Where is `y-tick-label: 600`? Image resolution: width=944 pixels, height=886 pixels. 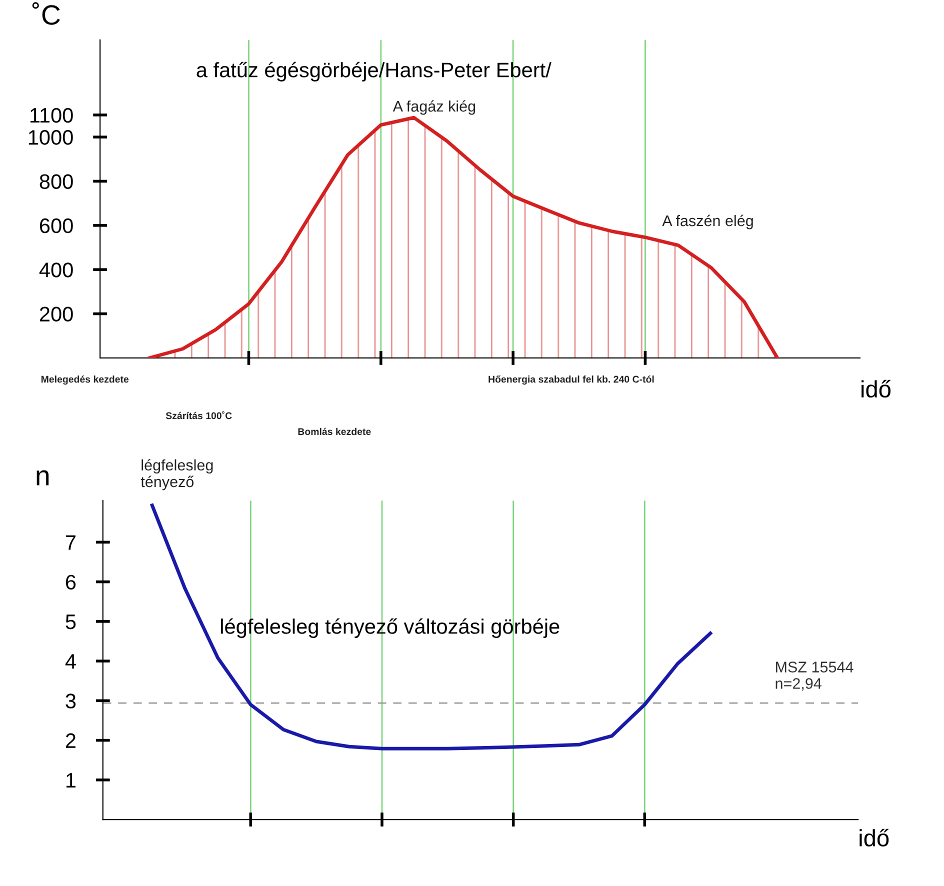 y-tick-label: 600 is located at coordinates (56, 226).